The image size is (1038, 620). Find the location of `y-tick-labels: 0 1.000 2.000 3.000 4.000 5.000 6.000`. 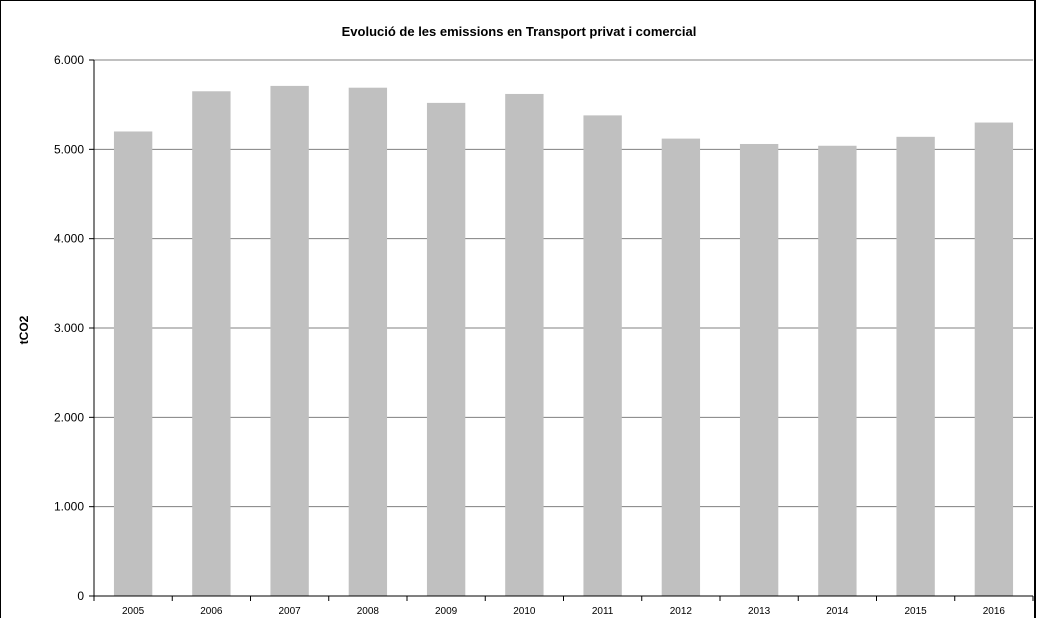

y-tick-labels: 0 1.000 2.000 3.000 4.000 5.000 6.000 is located at coordinates (69, 328).